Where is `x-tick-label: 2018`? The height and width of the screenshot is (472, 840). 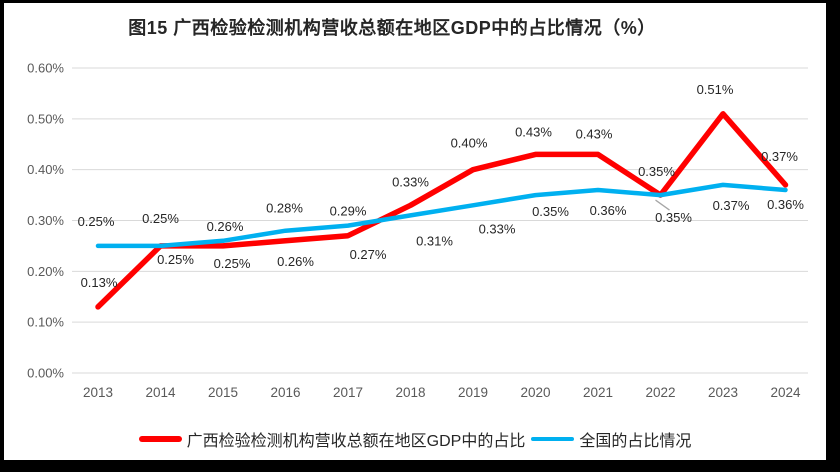
x-tick-label: 2018 is located at coordinates (410, 392).